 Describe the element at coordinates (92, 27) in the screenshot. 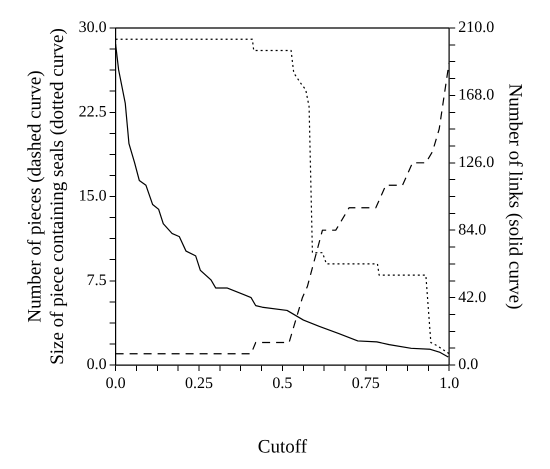

I see `y-tick-label: 30.0` at that location.